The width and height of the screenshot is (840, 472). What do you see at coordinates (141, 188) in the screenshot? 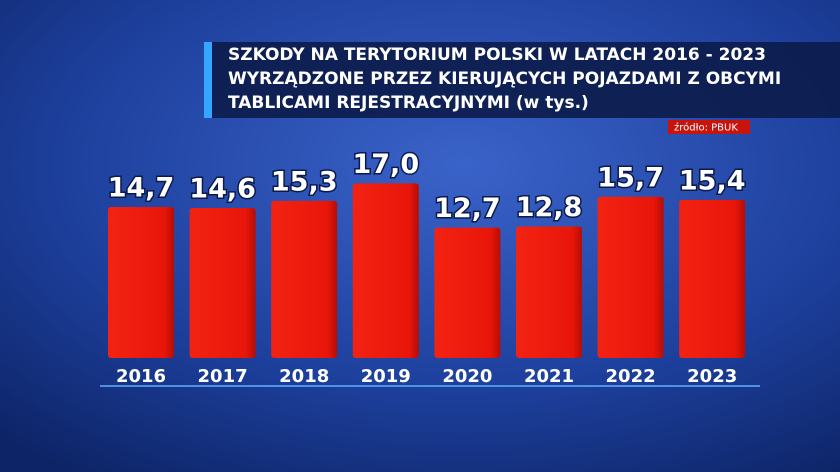
I see `value-label: 14,7` at bounding box center [141, 188].